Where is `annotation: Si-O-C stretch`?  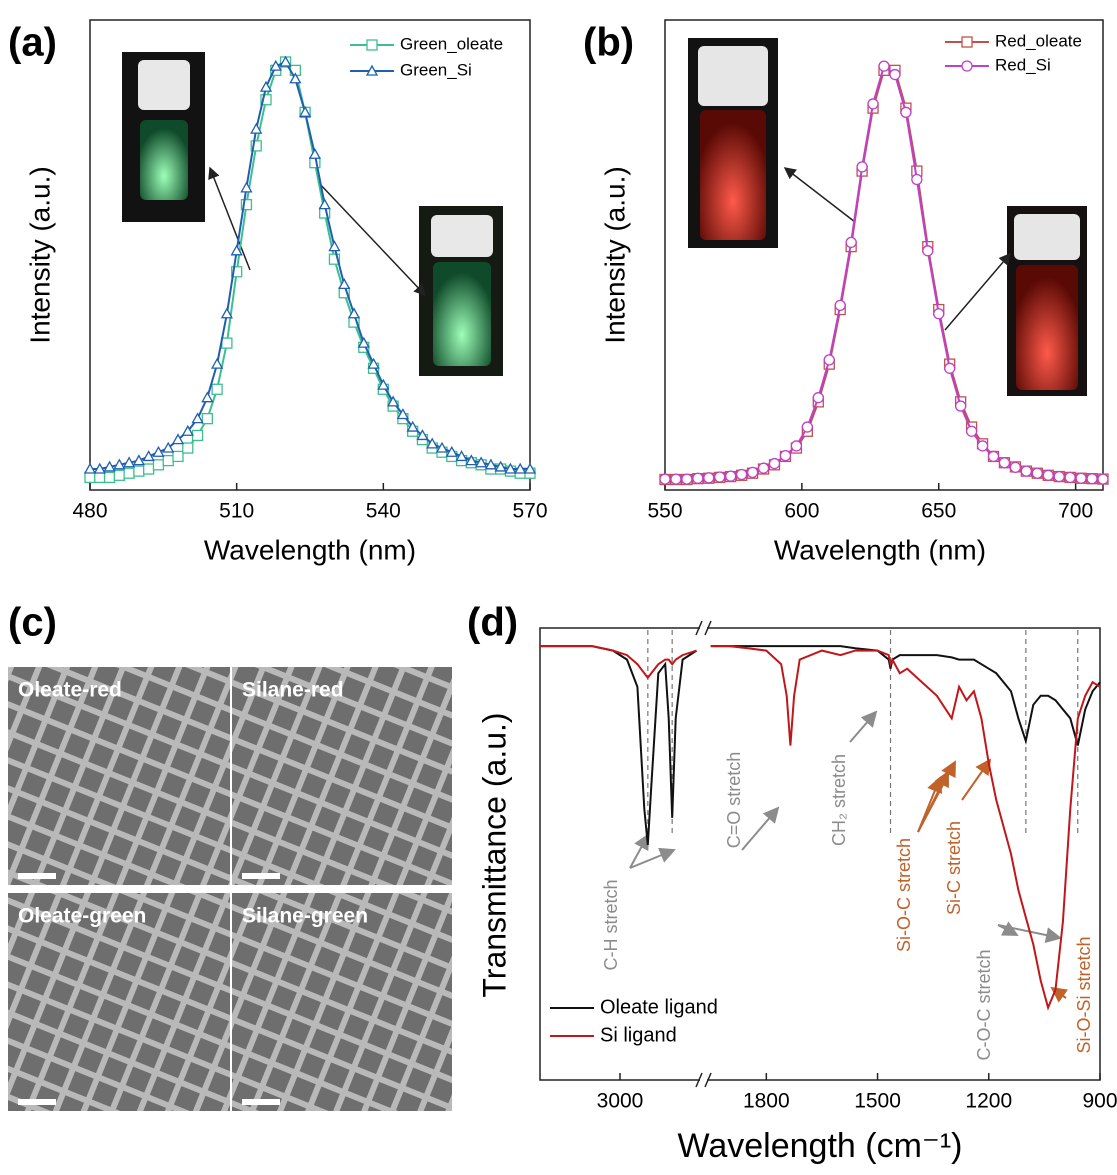 annotation: Si-O-C stretch is located at coordinates (904, 895).